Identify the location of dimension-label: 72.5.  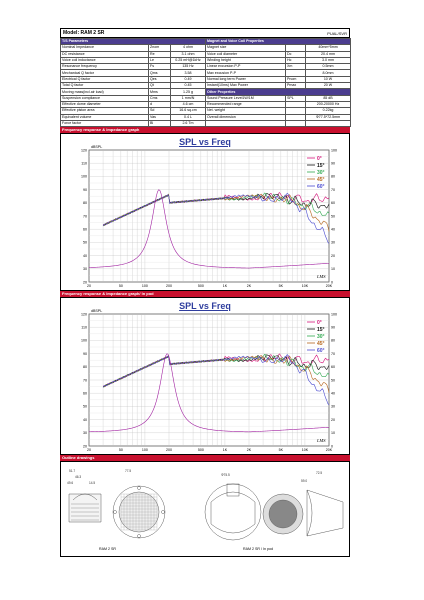
(319, 473).